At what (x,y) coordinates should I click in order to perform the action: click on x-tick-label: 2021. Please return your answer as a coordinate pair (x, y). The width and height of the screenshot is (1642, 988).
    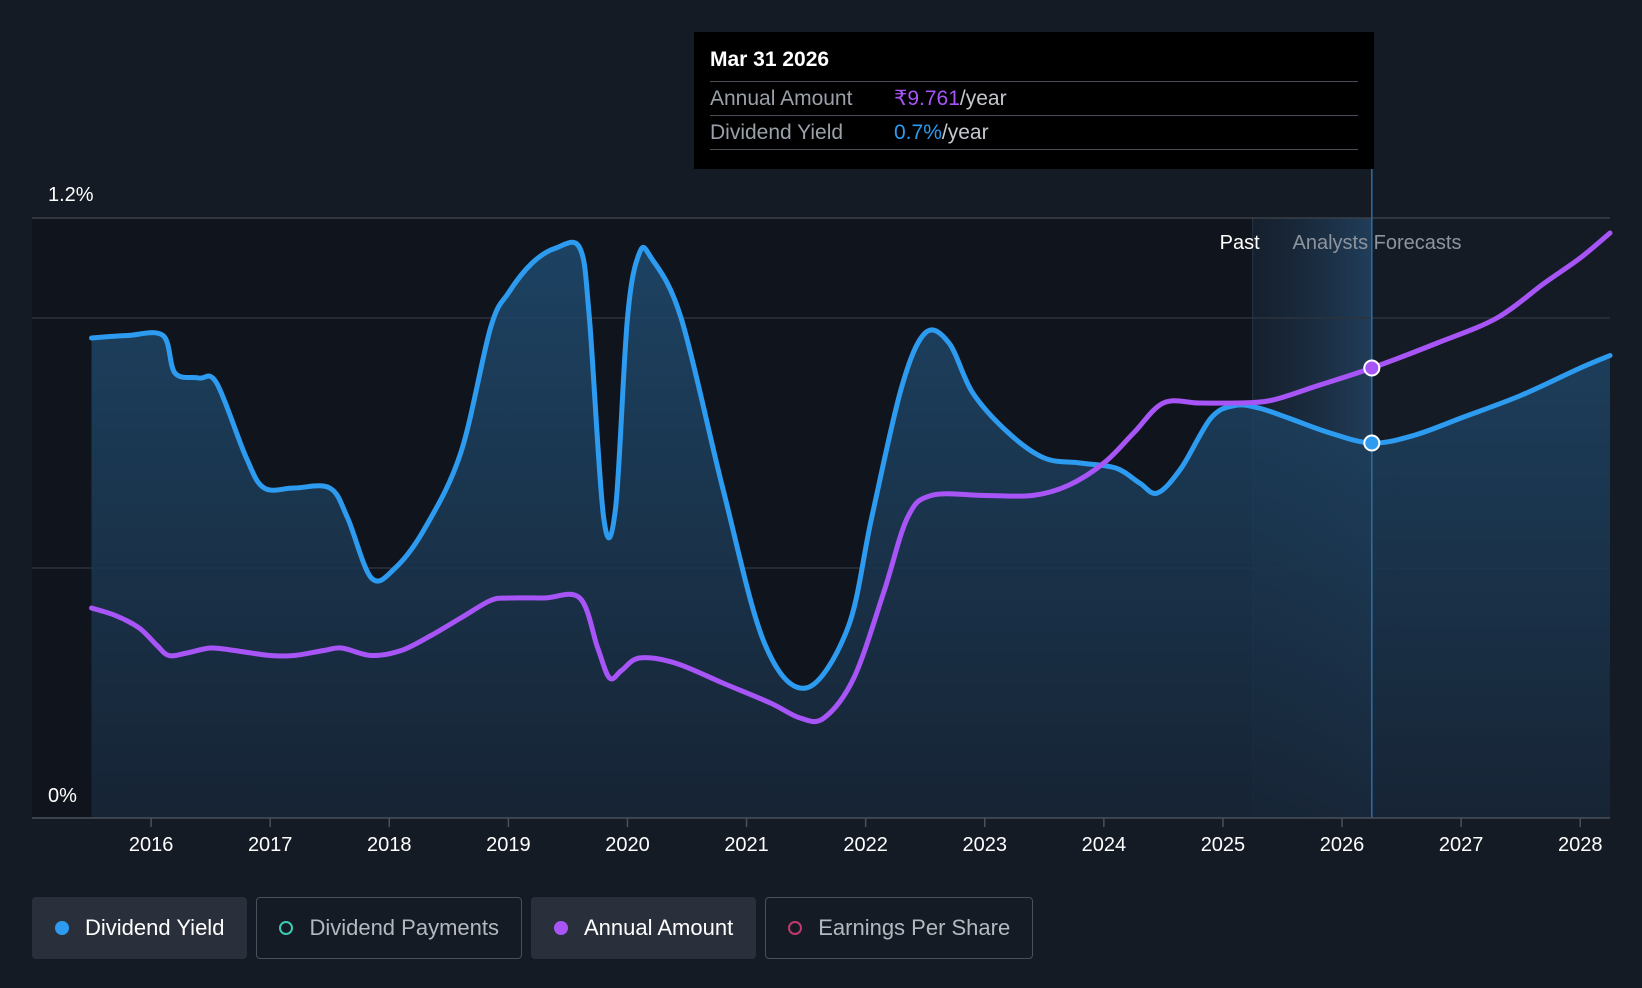
    Looking at the image, I should click on (746, 845).